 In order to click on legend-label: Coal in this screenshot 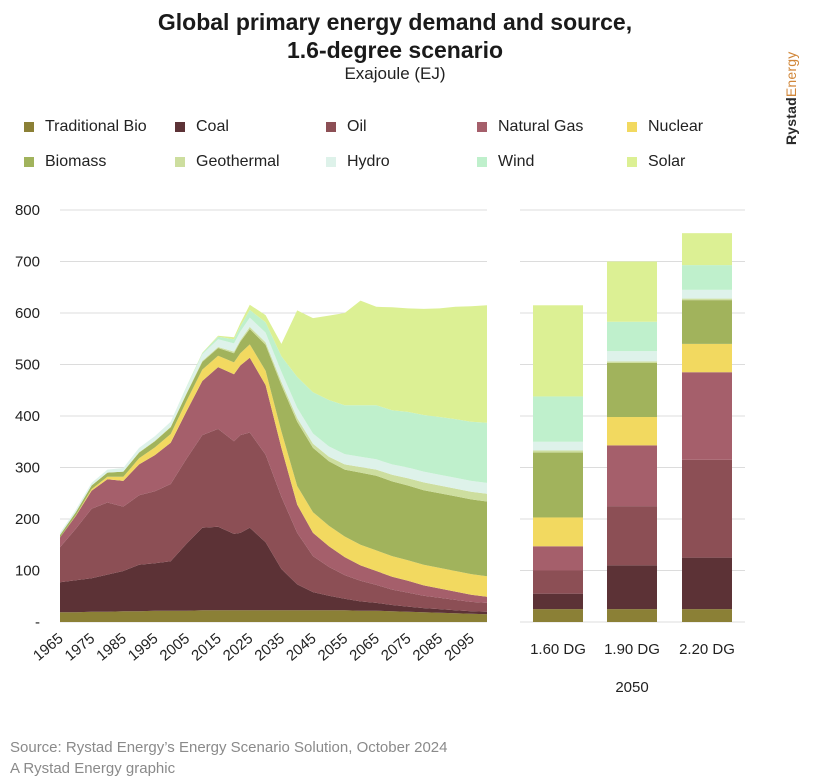, I will do `click(212, 126)`.